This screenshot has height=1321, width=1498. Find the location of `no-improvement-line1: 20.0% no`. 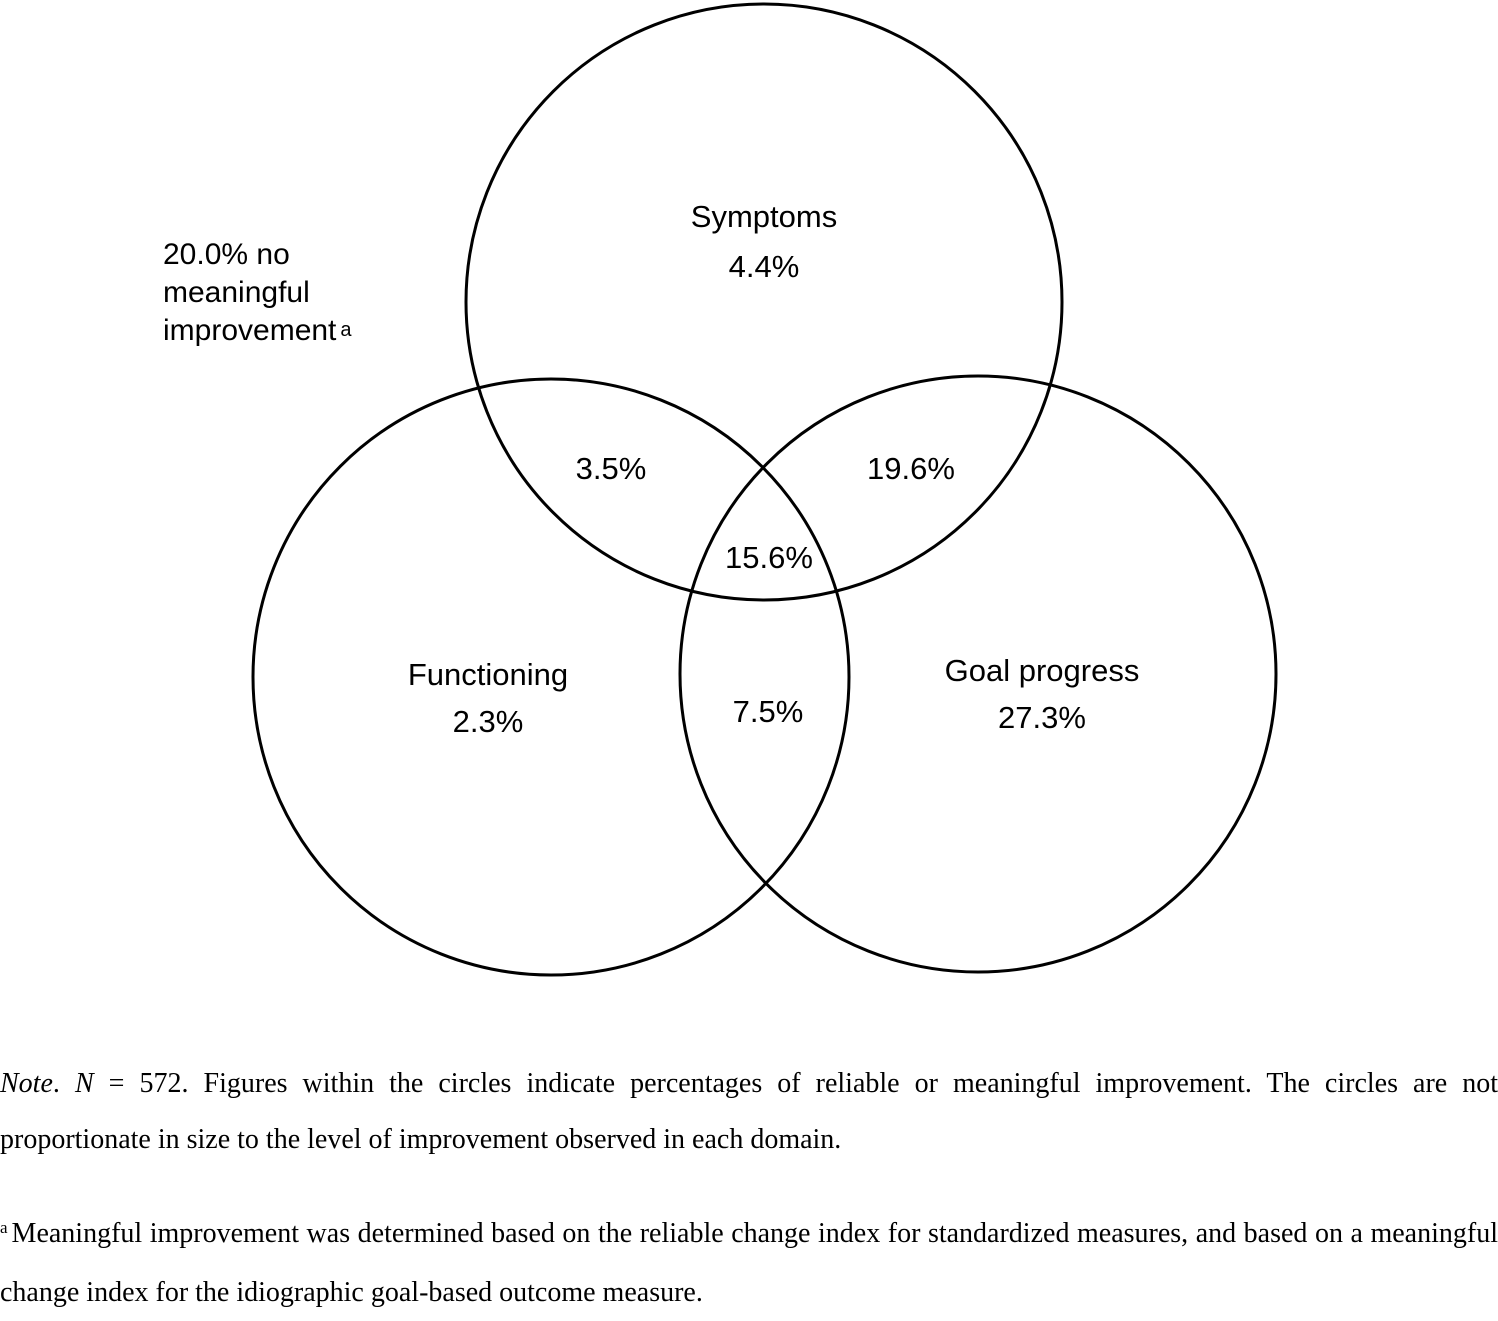

no-improvement-line1: 20.0% no is located at coordinates (226, 254).